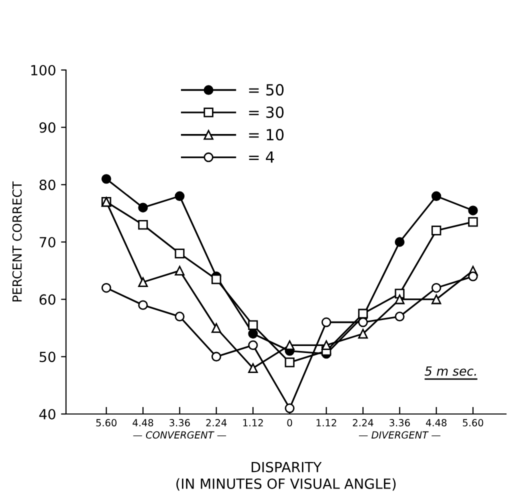 The height and width of the screenshot is (492, 512). I want to click on y-axis-title: PERCENT CORRECT, so click(17, 241).